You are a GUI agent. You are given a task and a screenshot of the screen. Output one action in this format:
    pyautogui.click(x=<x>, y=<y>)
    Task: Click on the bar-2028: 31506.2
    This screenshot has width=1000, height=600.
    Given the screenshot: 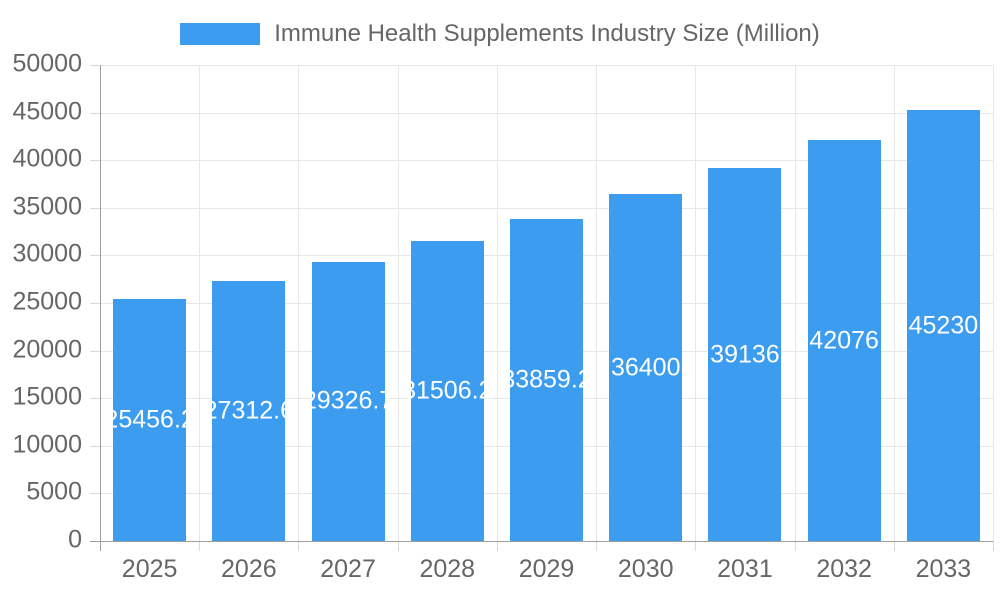 What is the action you would take?
    pyautogui.click(x=447, y=391)
    